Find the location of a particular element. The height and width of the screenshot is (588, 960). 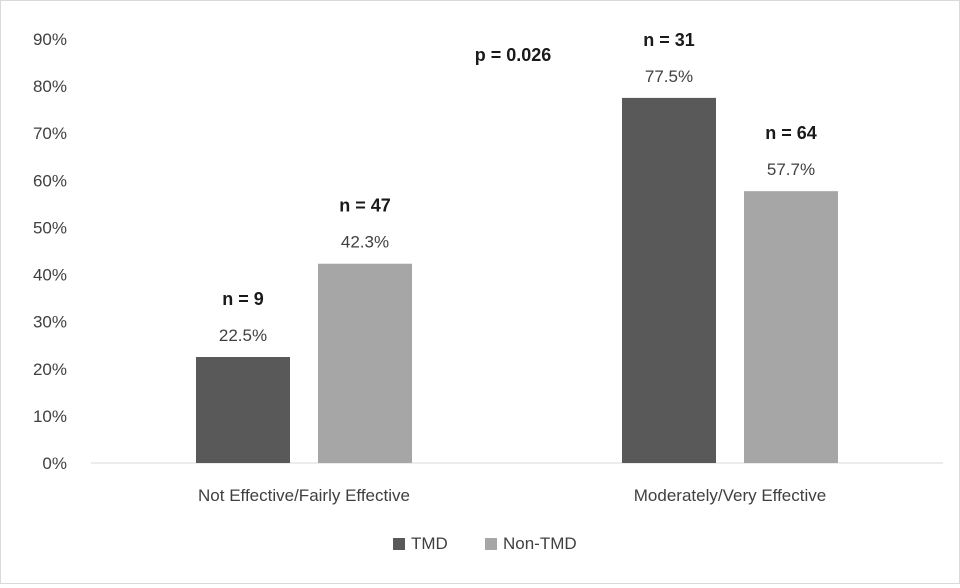

bar-count-label: n = 9 is located at coordinates (243, 299).